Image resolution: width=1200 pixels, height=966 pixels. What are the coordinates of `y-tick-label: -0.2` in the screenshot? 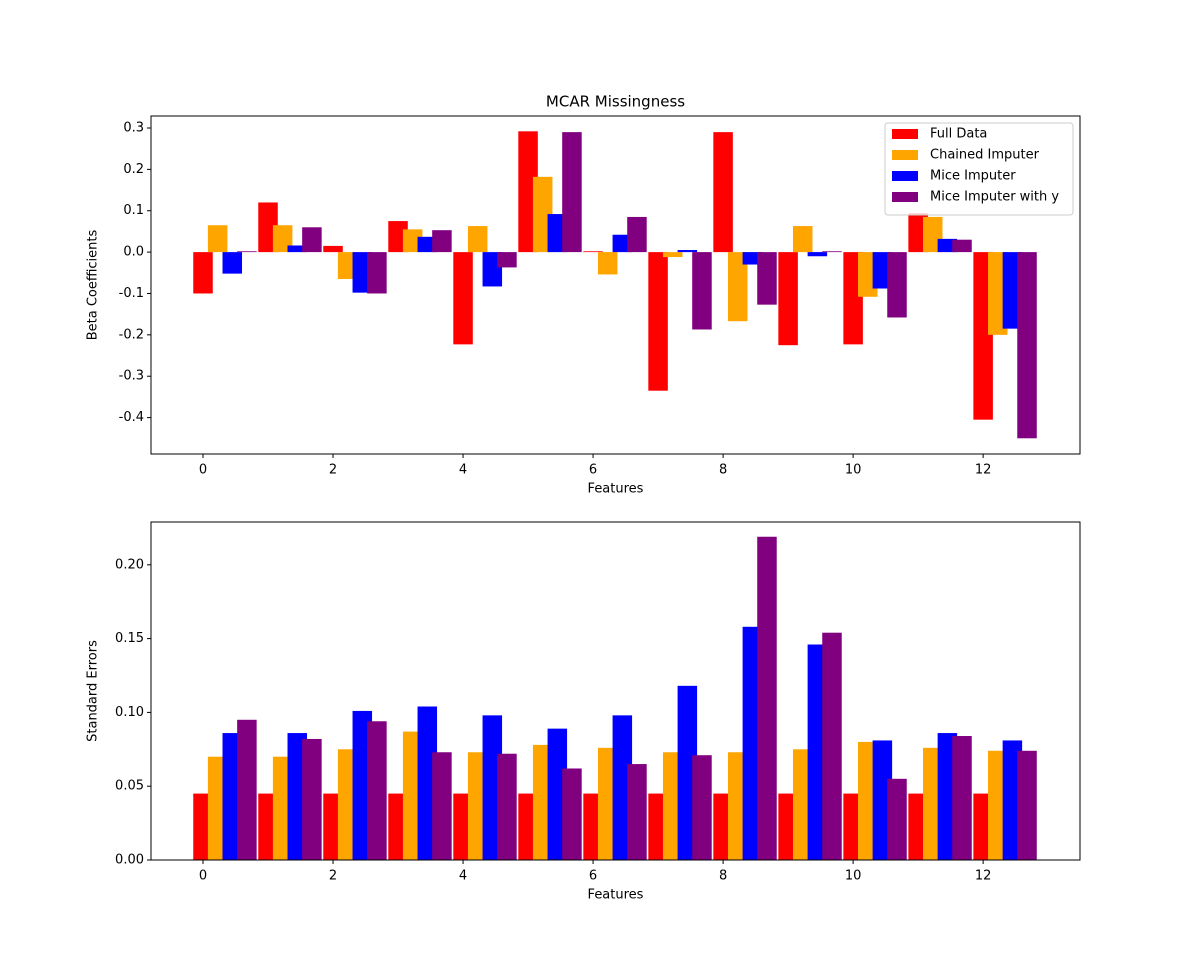 It's located at (131, 334).